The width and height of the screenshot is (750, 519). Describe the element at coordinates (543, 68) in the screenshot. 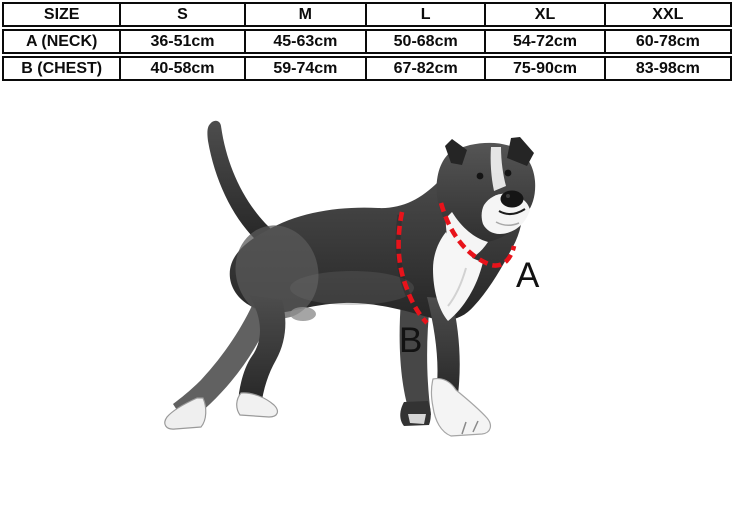

I see `chest-value-xl: 75-90cm` at that location.